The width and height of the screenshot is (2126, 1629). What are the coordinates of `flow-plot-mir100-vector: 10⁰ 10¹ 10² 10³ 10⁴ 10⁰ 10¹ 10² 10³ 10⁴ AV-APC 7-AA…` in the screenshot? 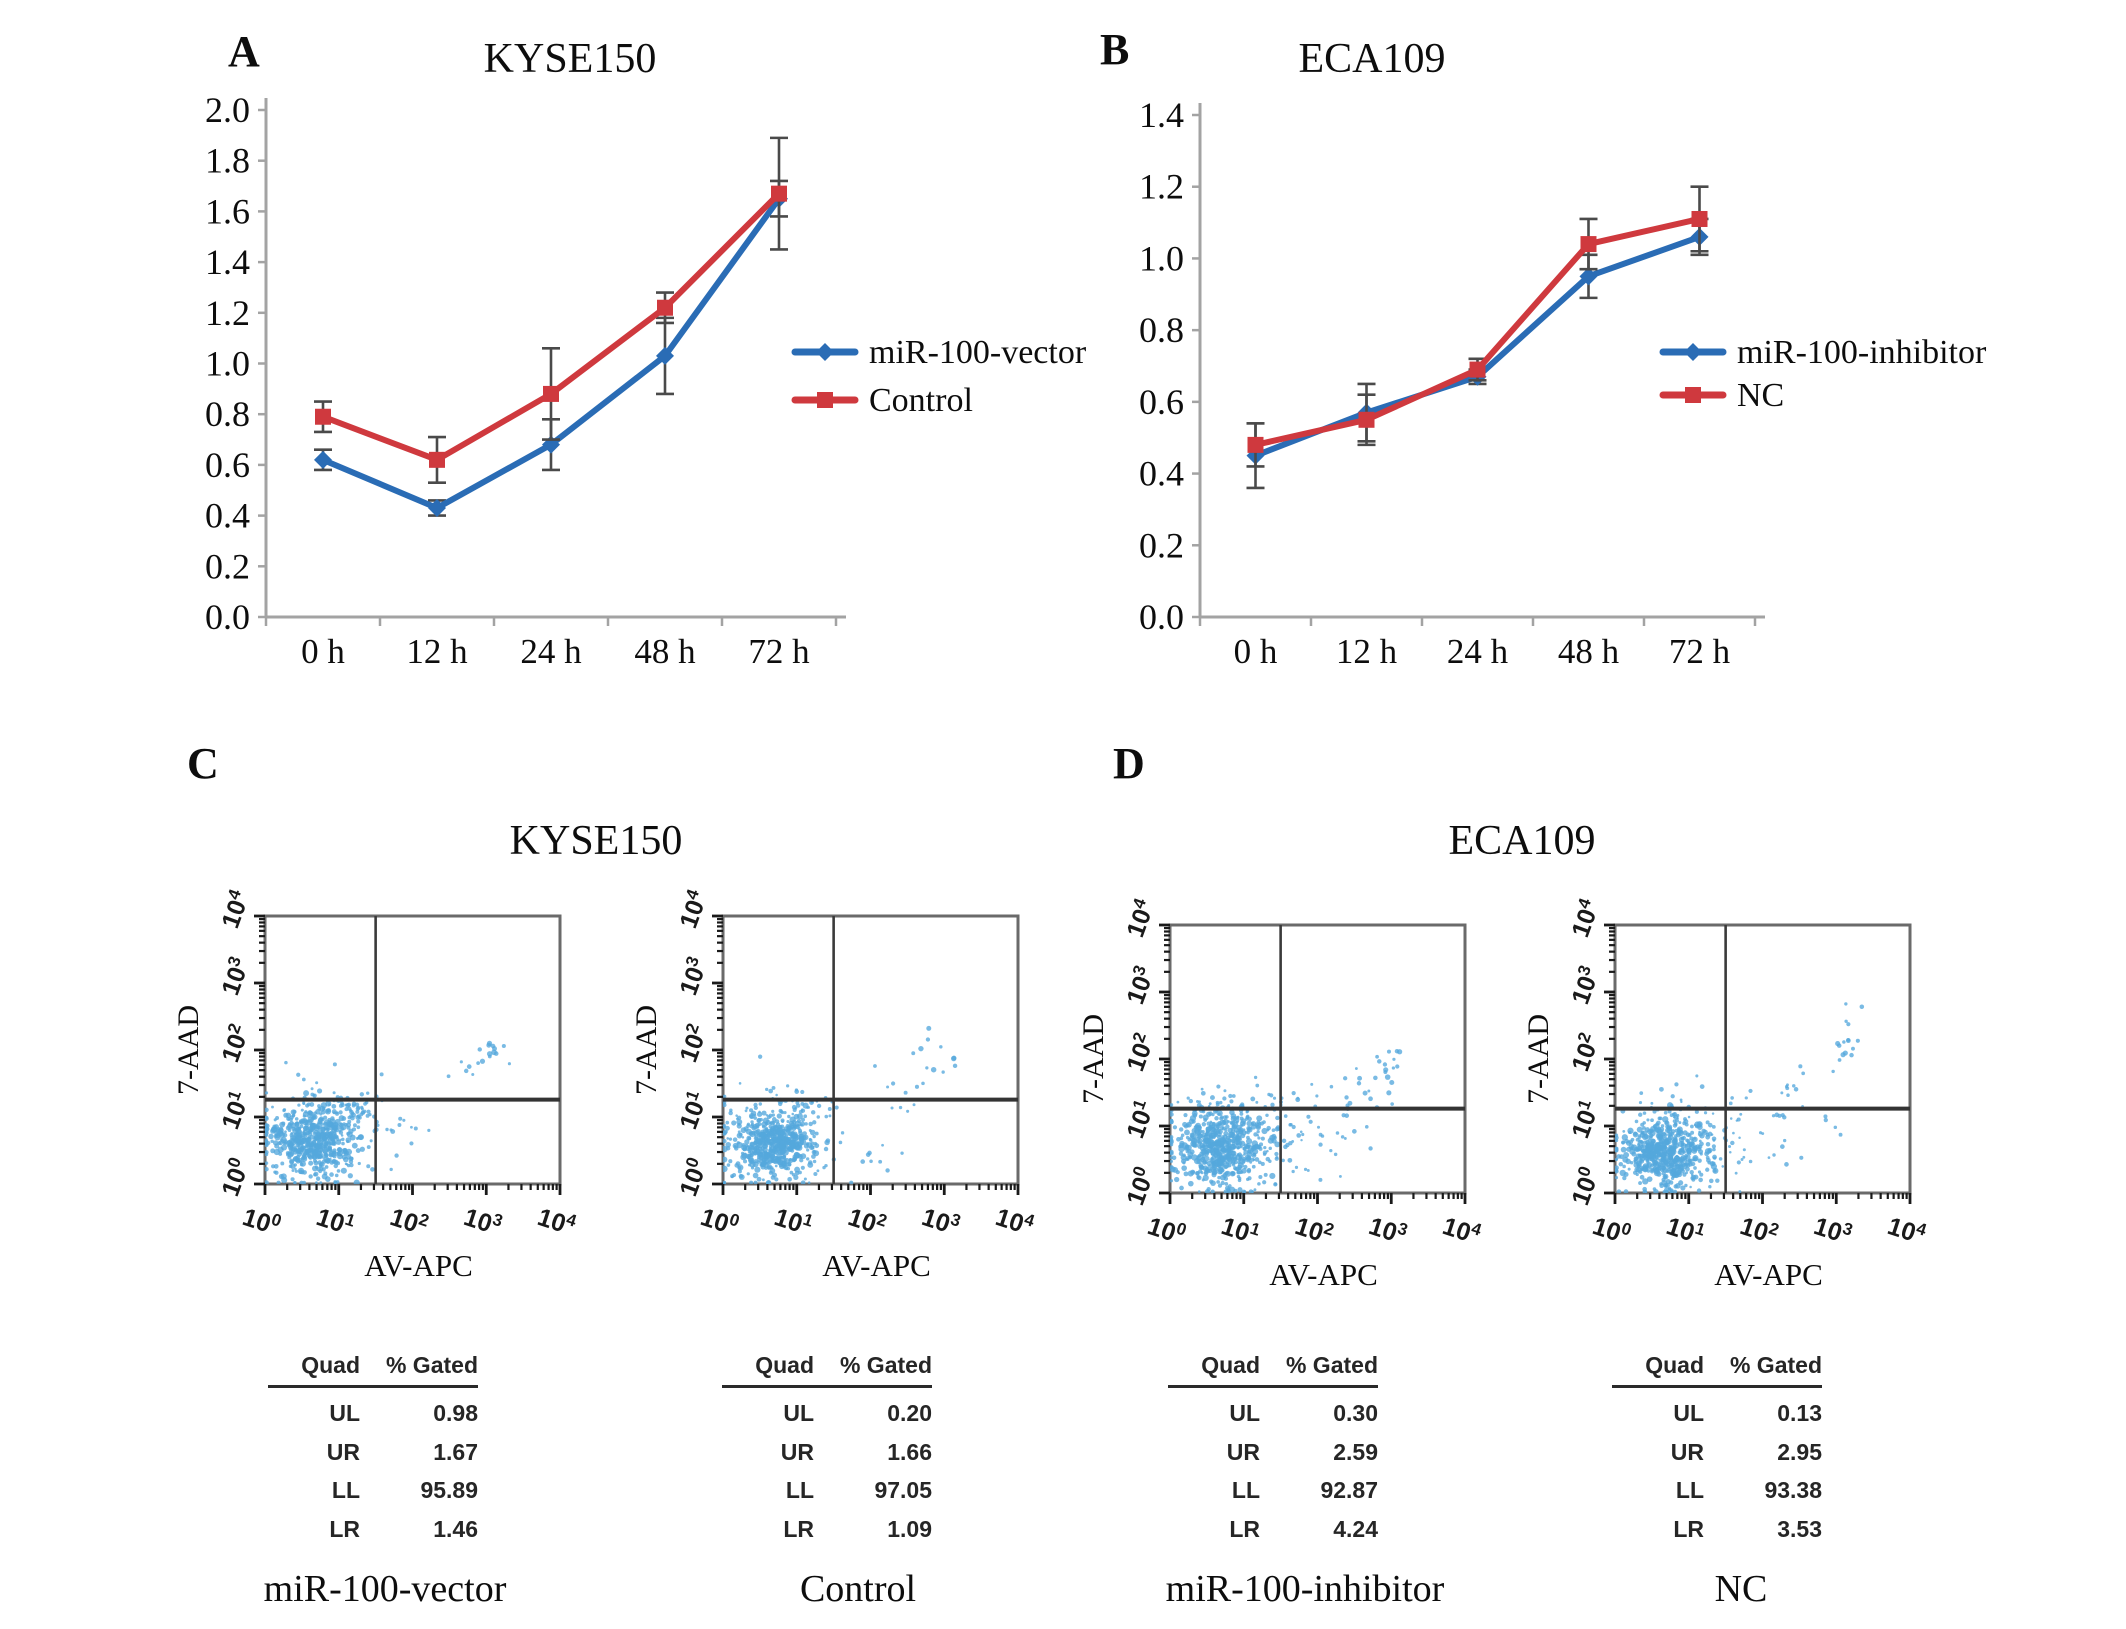 It's located at (375, 1084).